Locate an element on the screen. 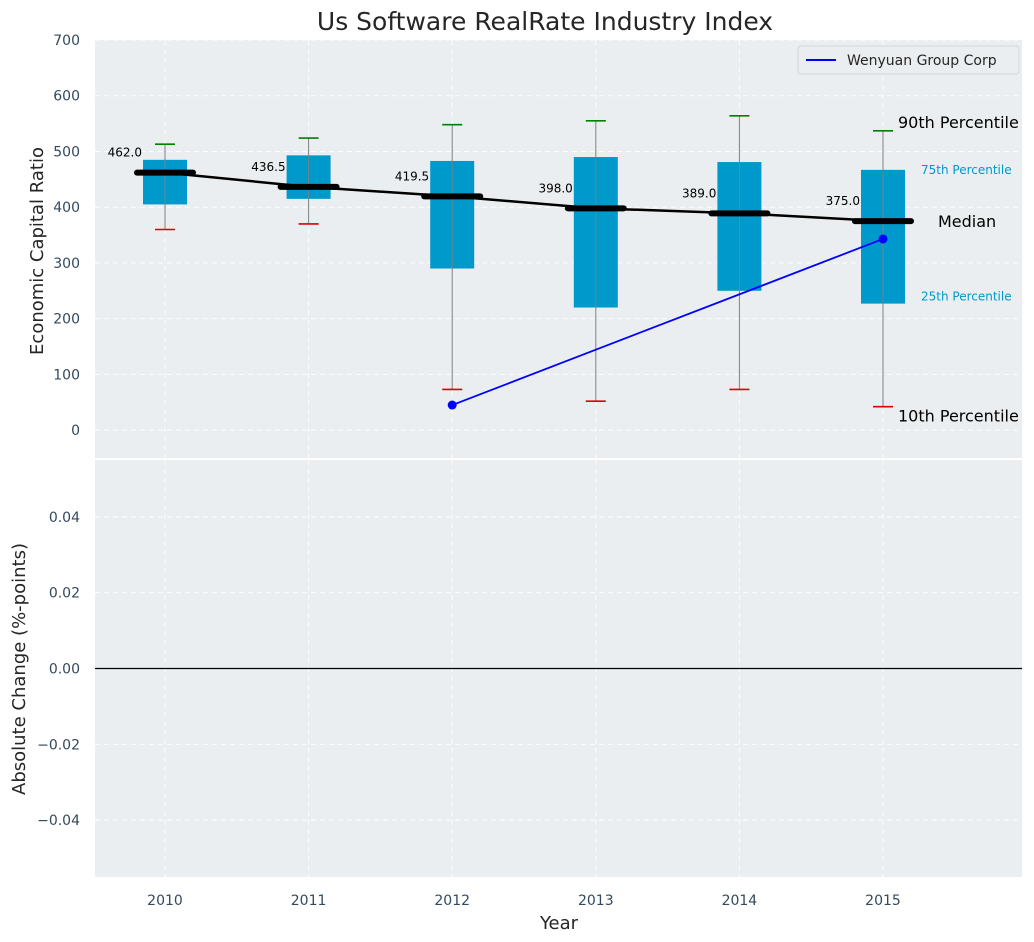  y-tick-label: 600 is located at coordinates (66, 97).